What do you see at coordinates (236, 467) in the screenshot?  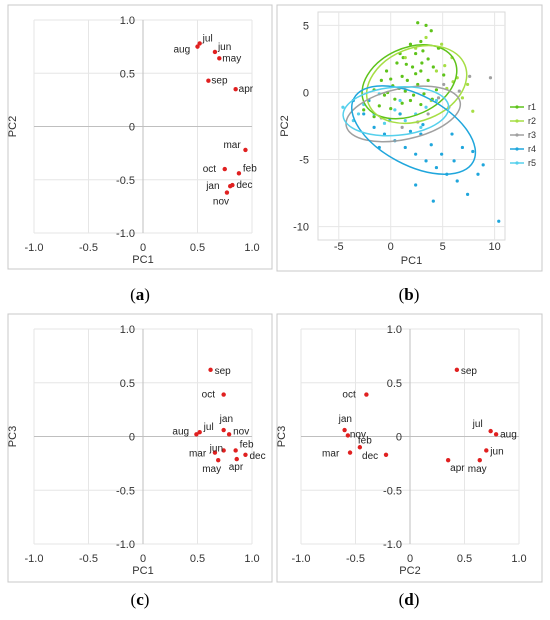 I see `point-label-apr: apr` at bounding box center [236, 467].